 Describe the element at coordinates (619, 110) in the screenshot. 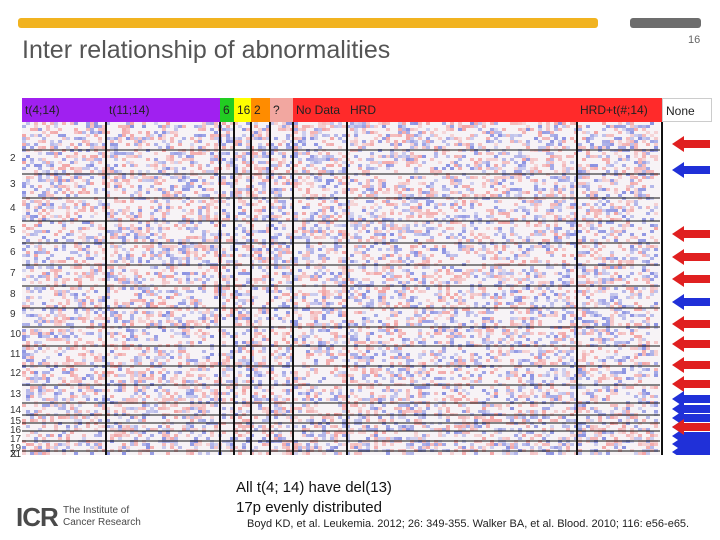

I see `group-header-8: HRD+t(#;14)` at that location.